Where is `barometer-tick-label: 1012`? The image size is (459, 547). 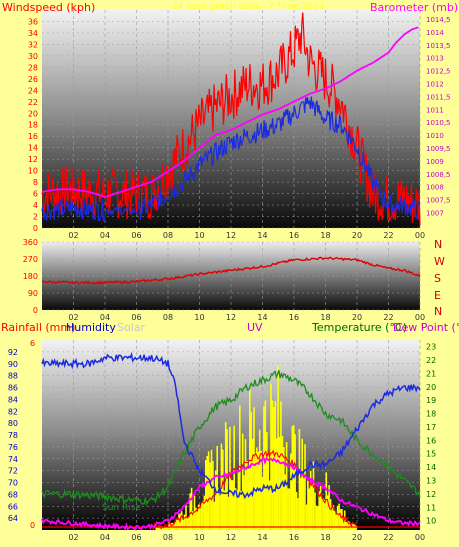
barometer-tick-label: 1012 is located at coordinates (435, 85).